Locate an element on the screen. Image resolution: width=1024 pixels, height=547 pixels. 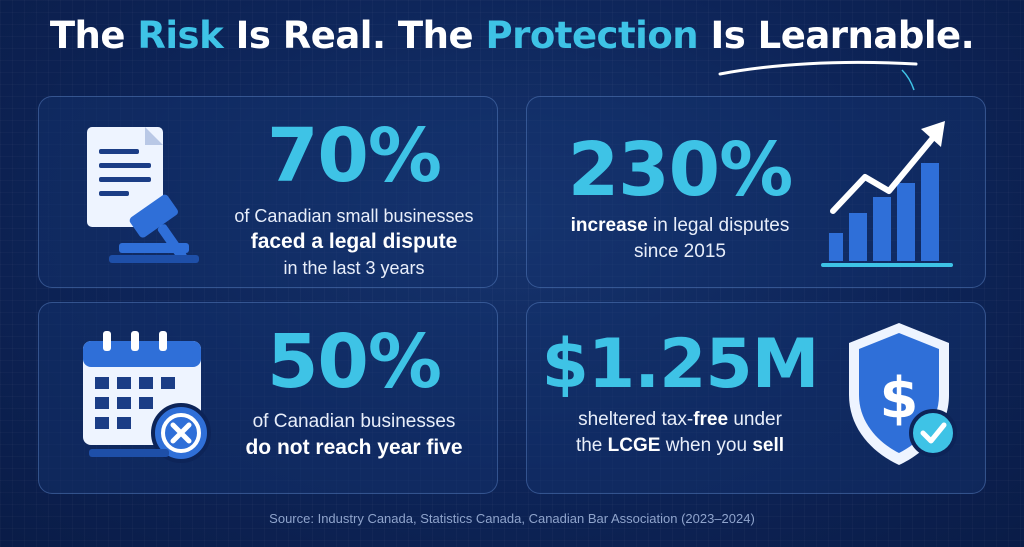
stat-value: 70% is located at coordinates (354, 156).